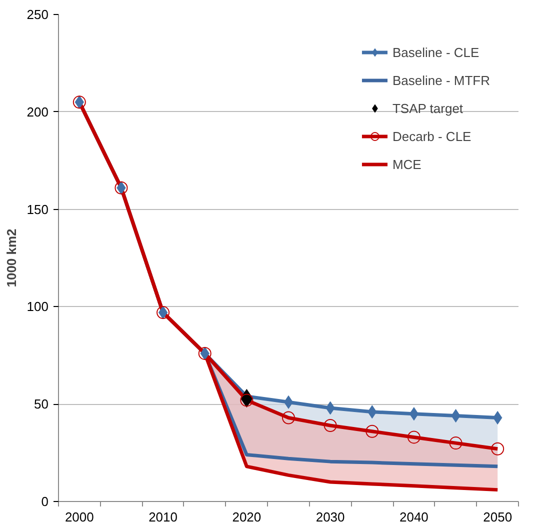  I want to click on x-tick-label: 2020, so click(247, 517).